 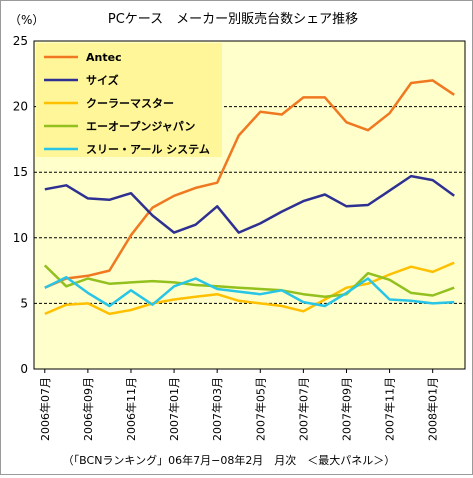 I want to click on x-tick-label: 2006年09月, so click(x=88, y=409).